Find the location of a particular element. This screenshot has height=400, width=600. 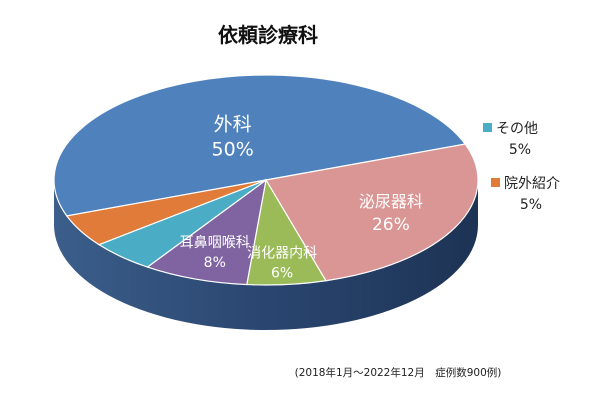

chart-footnote: (2018年1月～2022年12月 症例数900例) is located at coordinates (398, 372).